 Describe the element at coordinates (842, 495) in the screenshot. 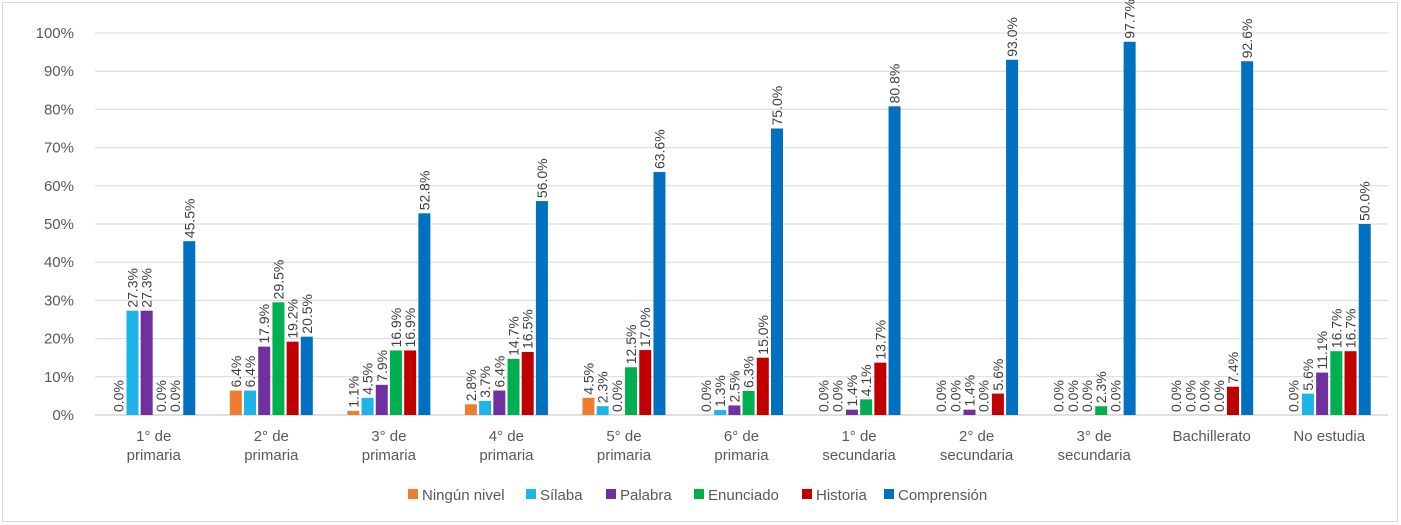

I see `legend-label: Historia` at that location.